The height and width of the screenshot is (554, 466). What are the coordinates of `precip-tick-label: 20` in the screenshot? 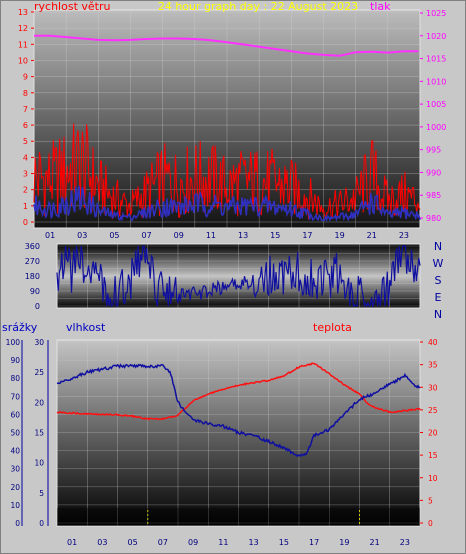 It's located at (15, 487).